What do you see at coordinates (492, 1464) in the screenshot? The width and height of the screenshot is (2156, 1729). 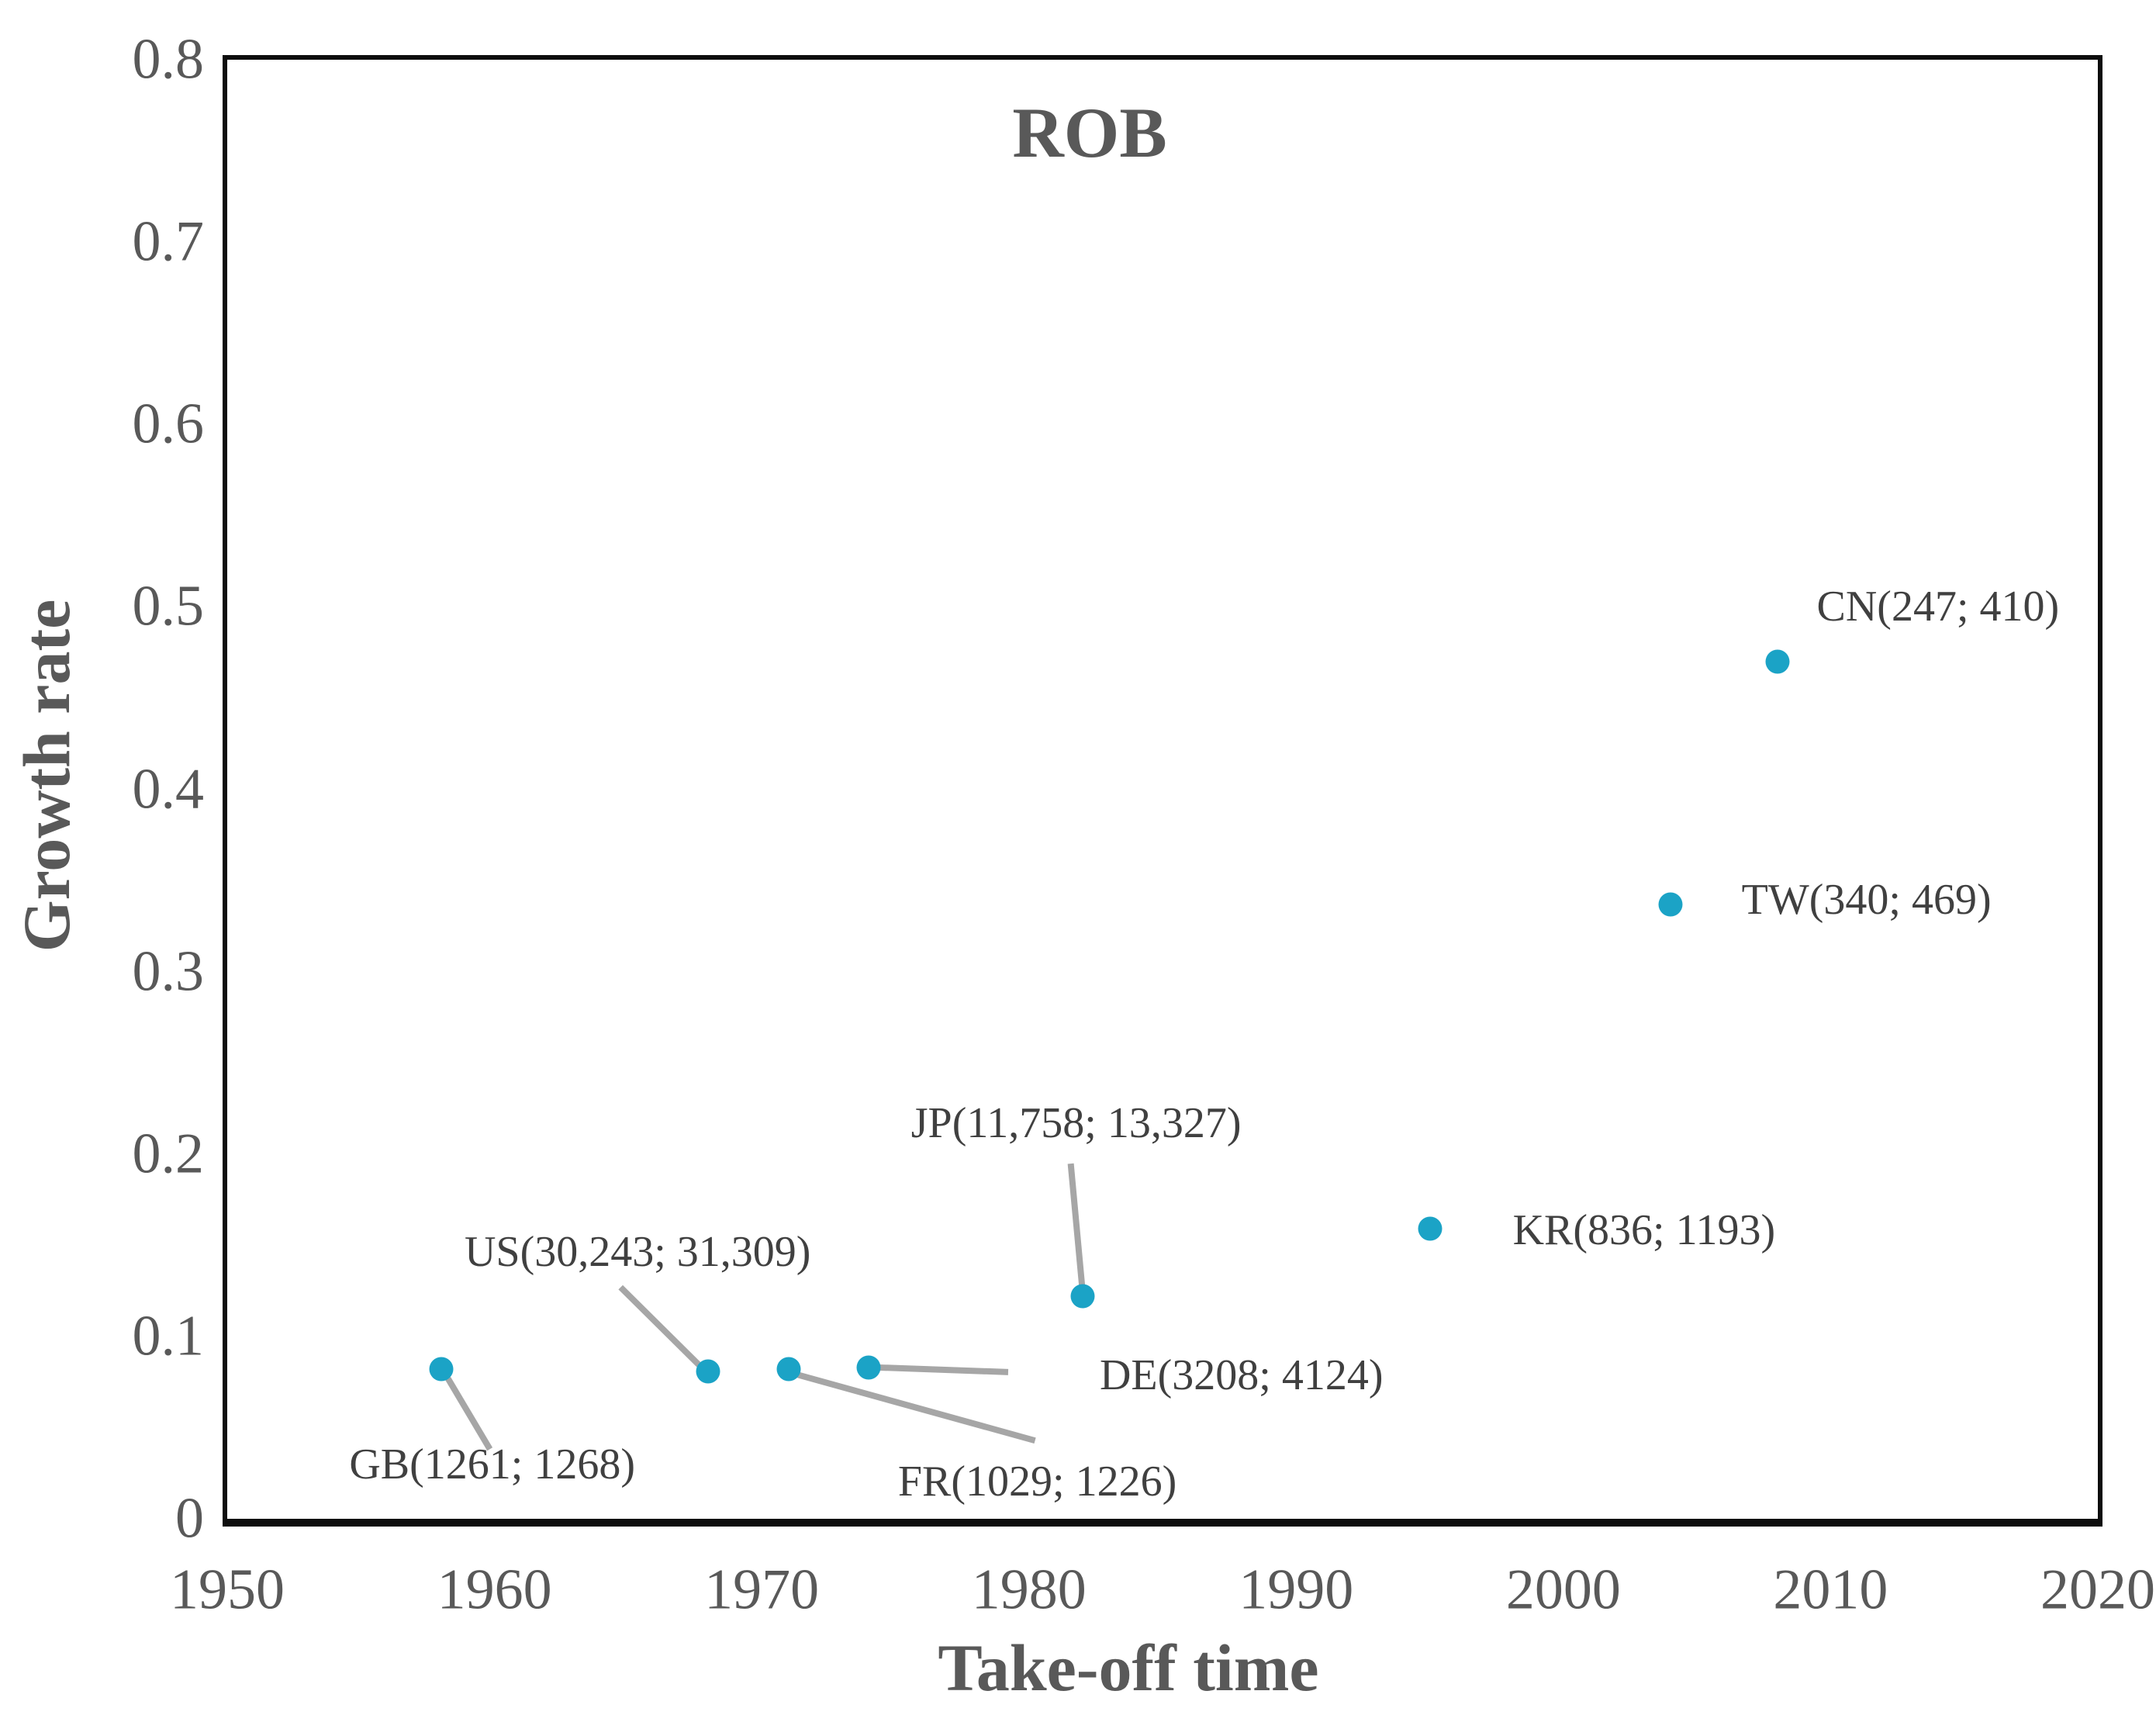 I see `data-label-gb: GB(1261; 1268)` at bounding box center [492, 1464].